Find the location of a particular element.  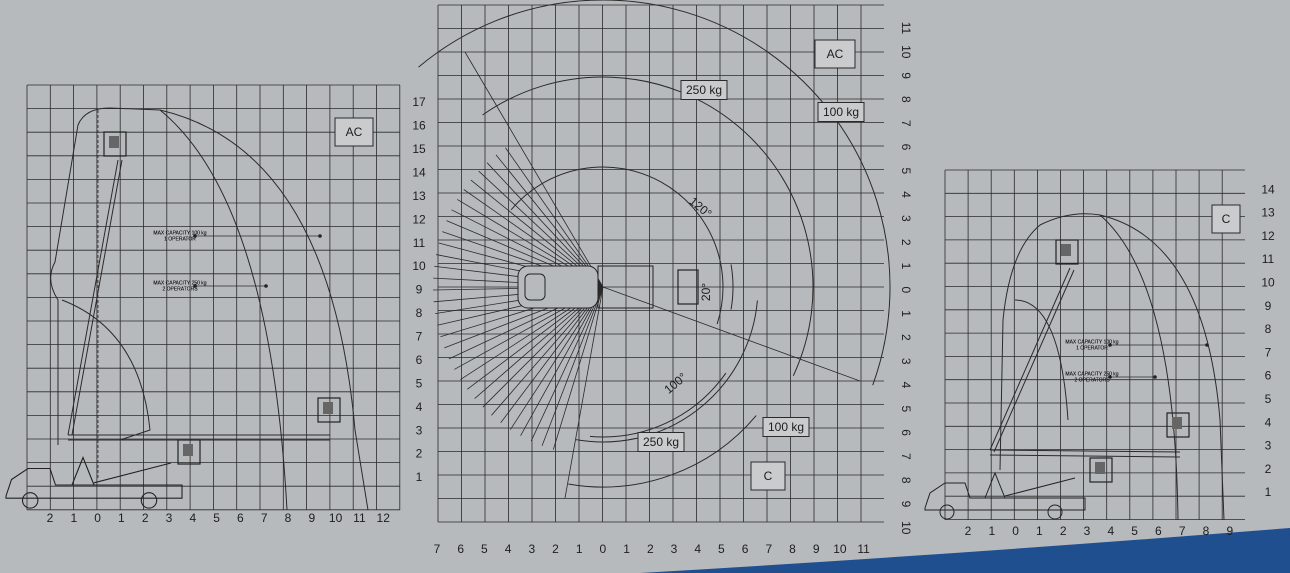

y-label: 3 is located at coordinates (906, 218).